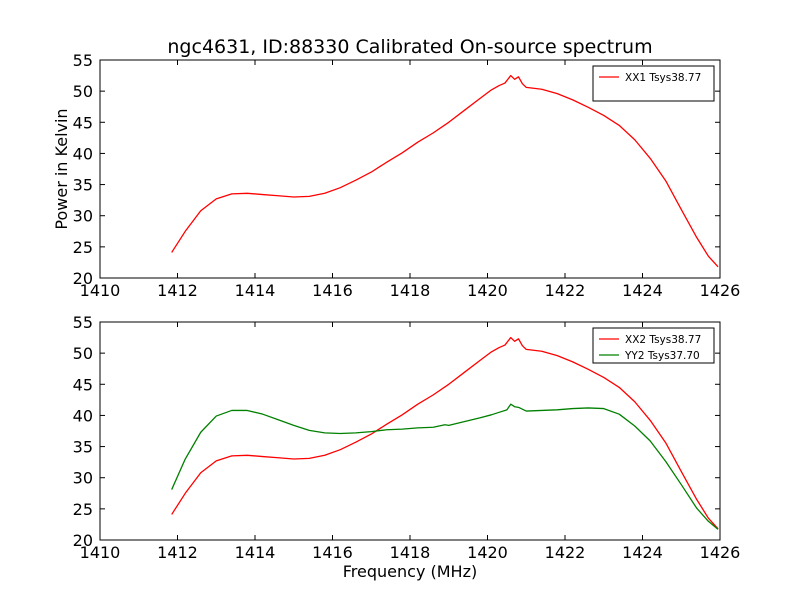 The image size is (800, 600). Describe the element at coordinates (662, 356) in the screenshot. I see `legend-label: YY2 Tsys37.70` at that location.